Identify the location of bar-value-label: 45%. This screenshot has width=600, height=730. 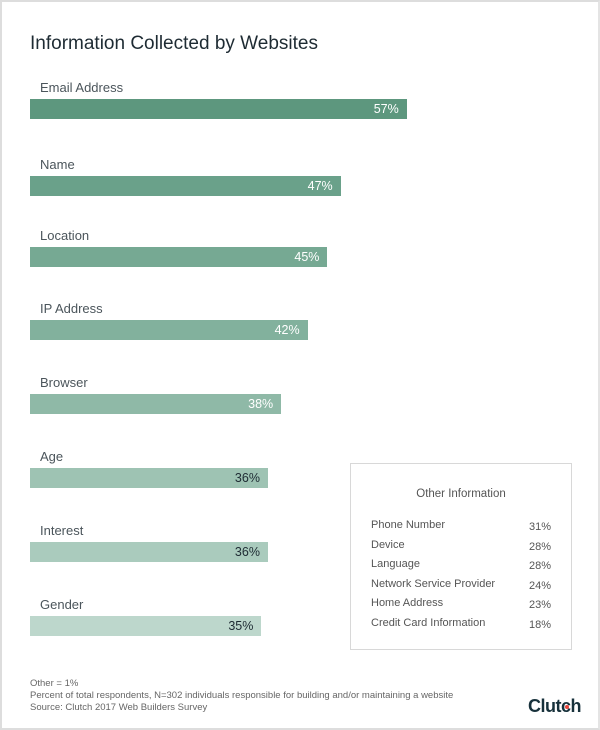
(307, 257).